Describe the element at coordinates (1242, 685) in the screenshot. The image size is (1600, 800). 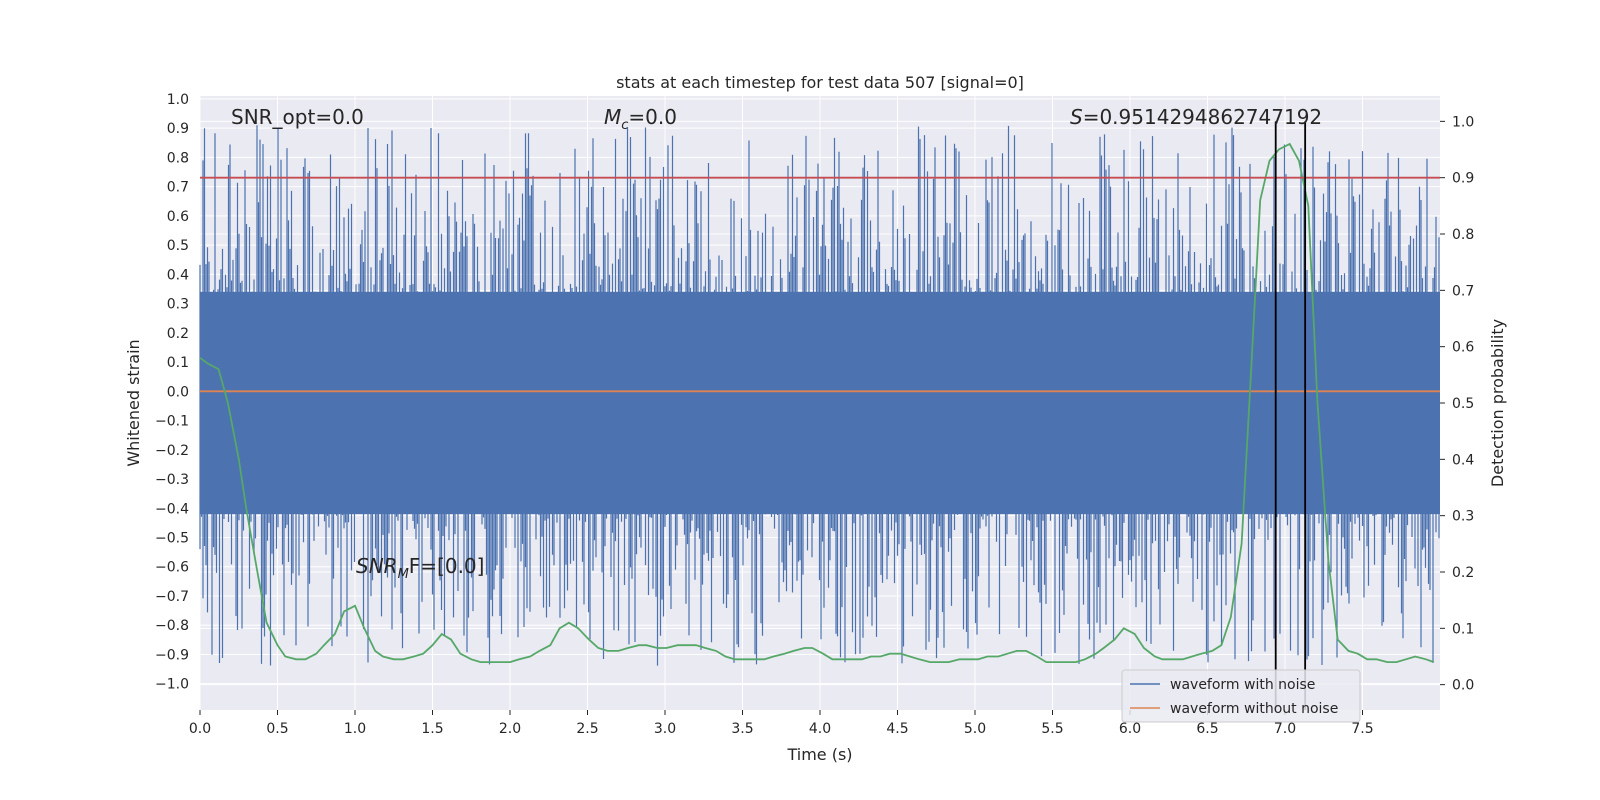
I see `legend-label-noisy: waveform with noise` at that location.